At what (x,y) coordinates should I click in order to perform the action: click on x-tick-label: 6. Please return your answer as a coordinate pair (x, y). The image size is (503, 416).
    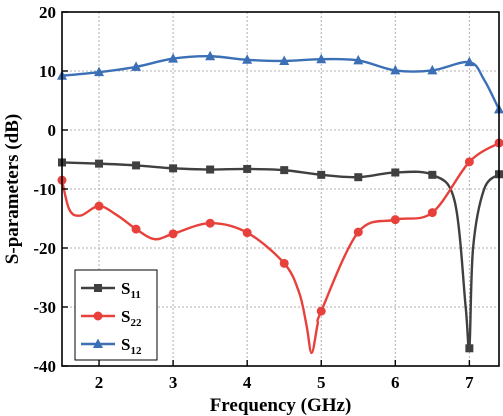
    Looking at the image, I should click on (395, 382).